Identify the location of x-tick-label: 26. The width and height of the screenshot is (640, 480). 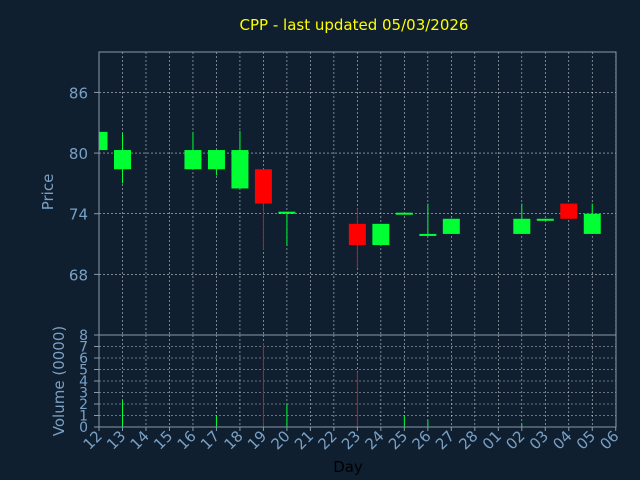
(421, 440).